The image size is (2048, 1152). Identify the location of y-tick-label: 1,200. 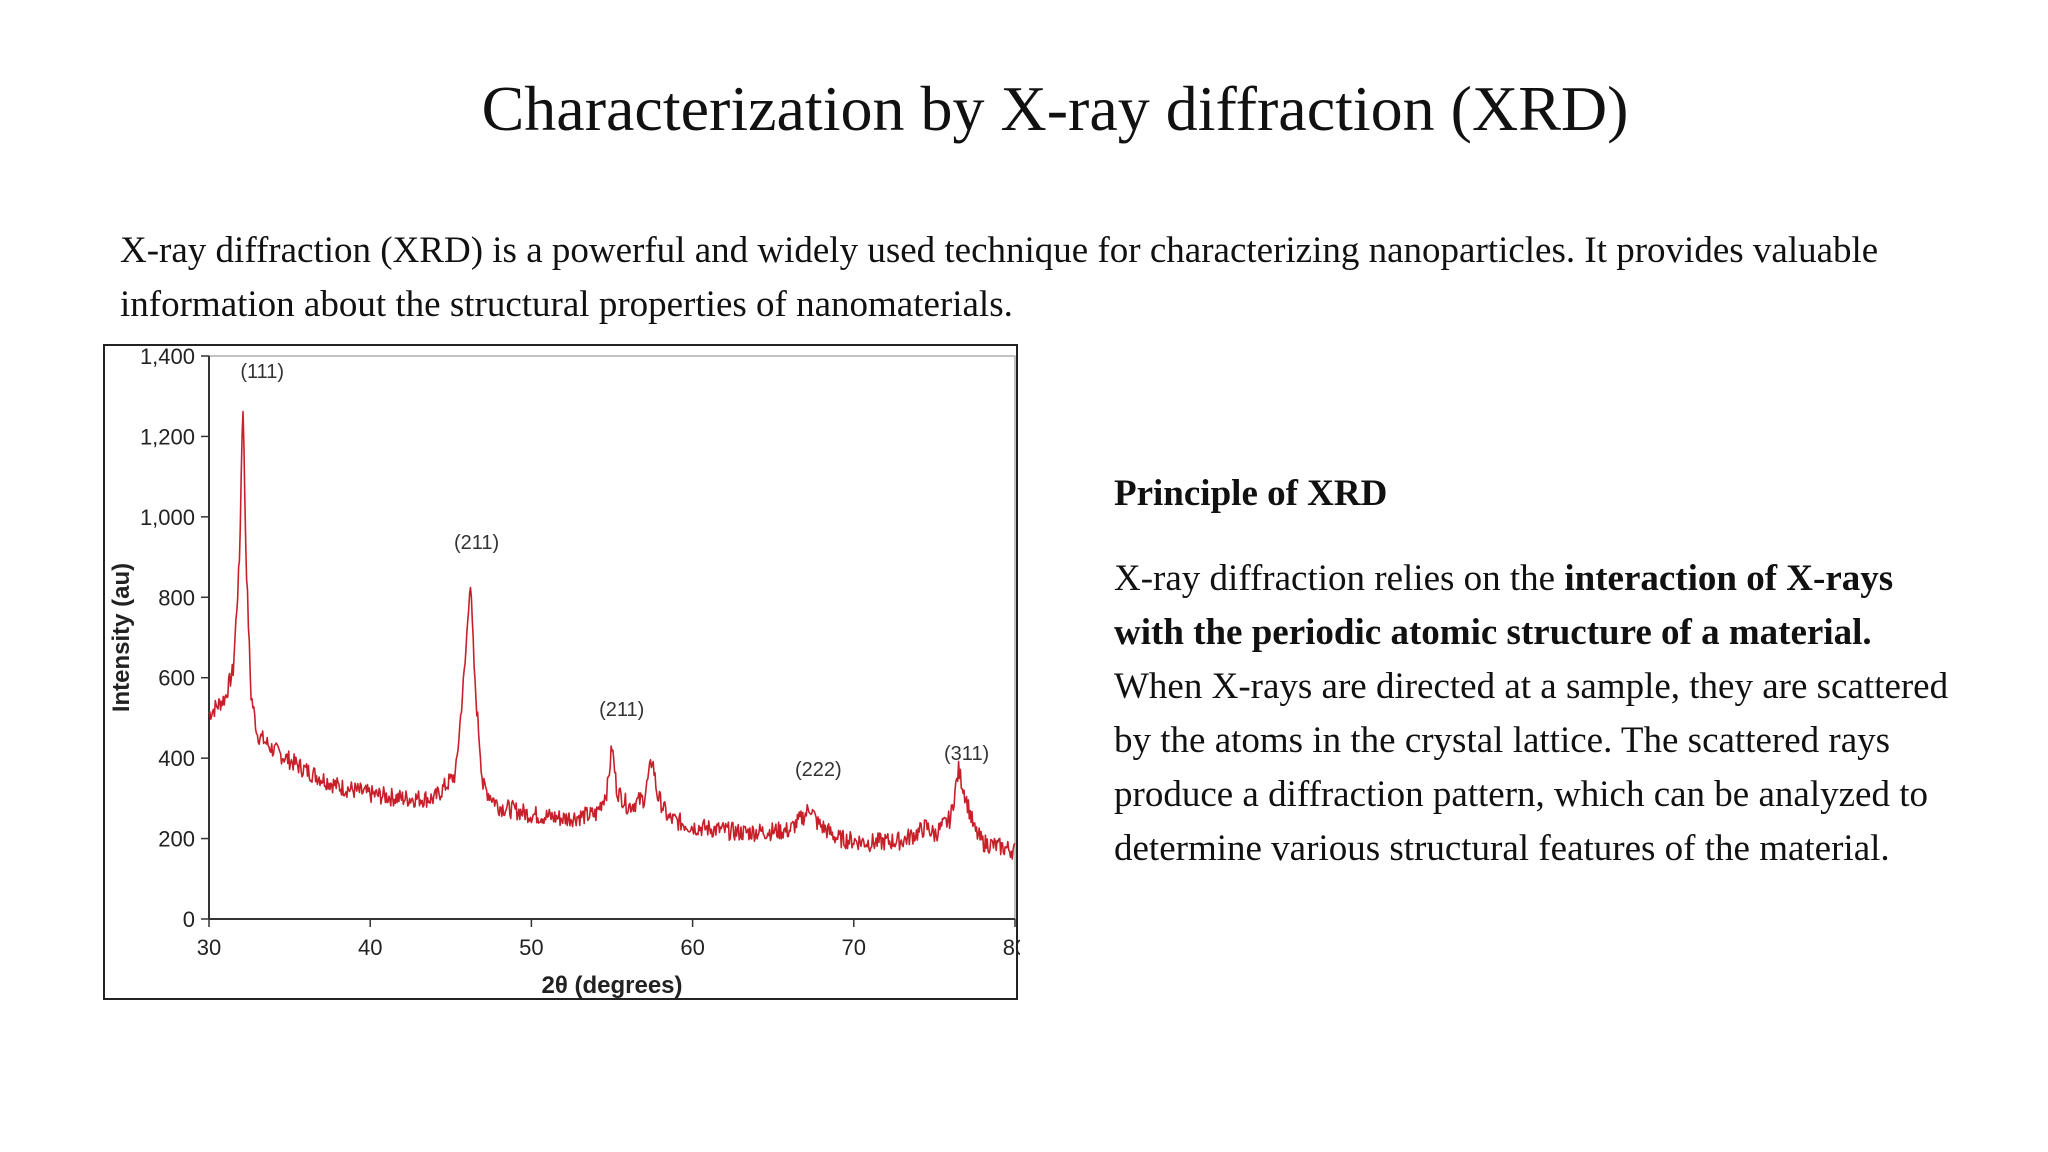
(167, 436).